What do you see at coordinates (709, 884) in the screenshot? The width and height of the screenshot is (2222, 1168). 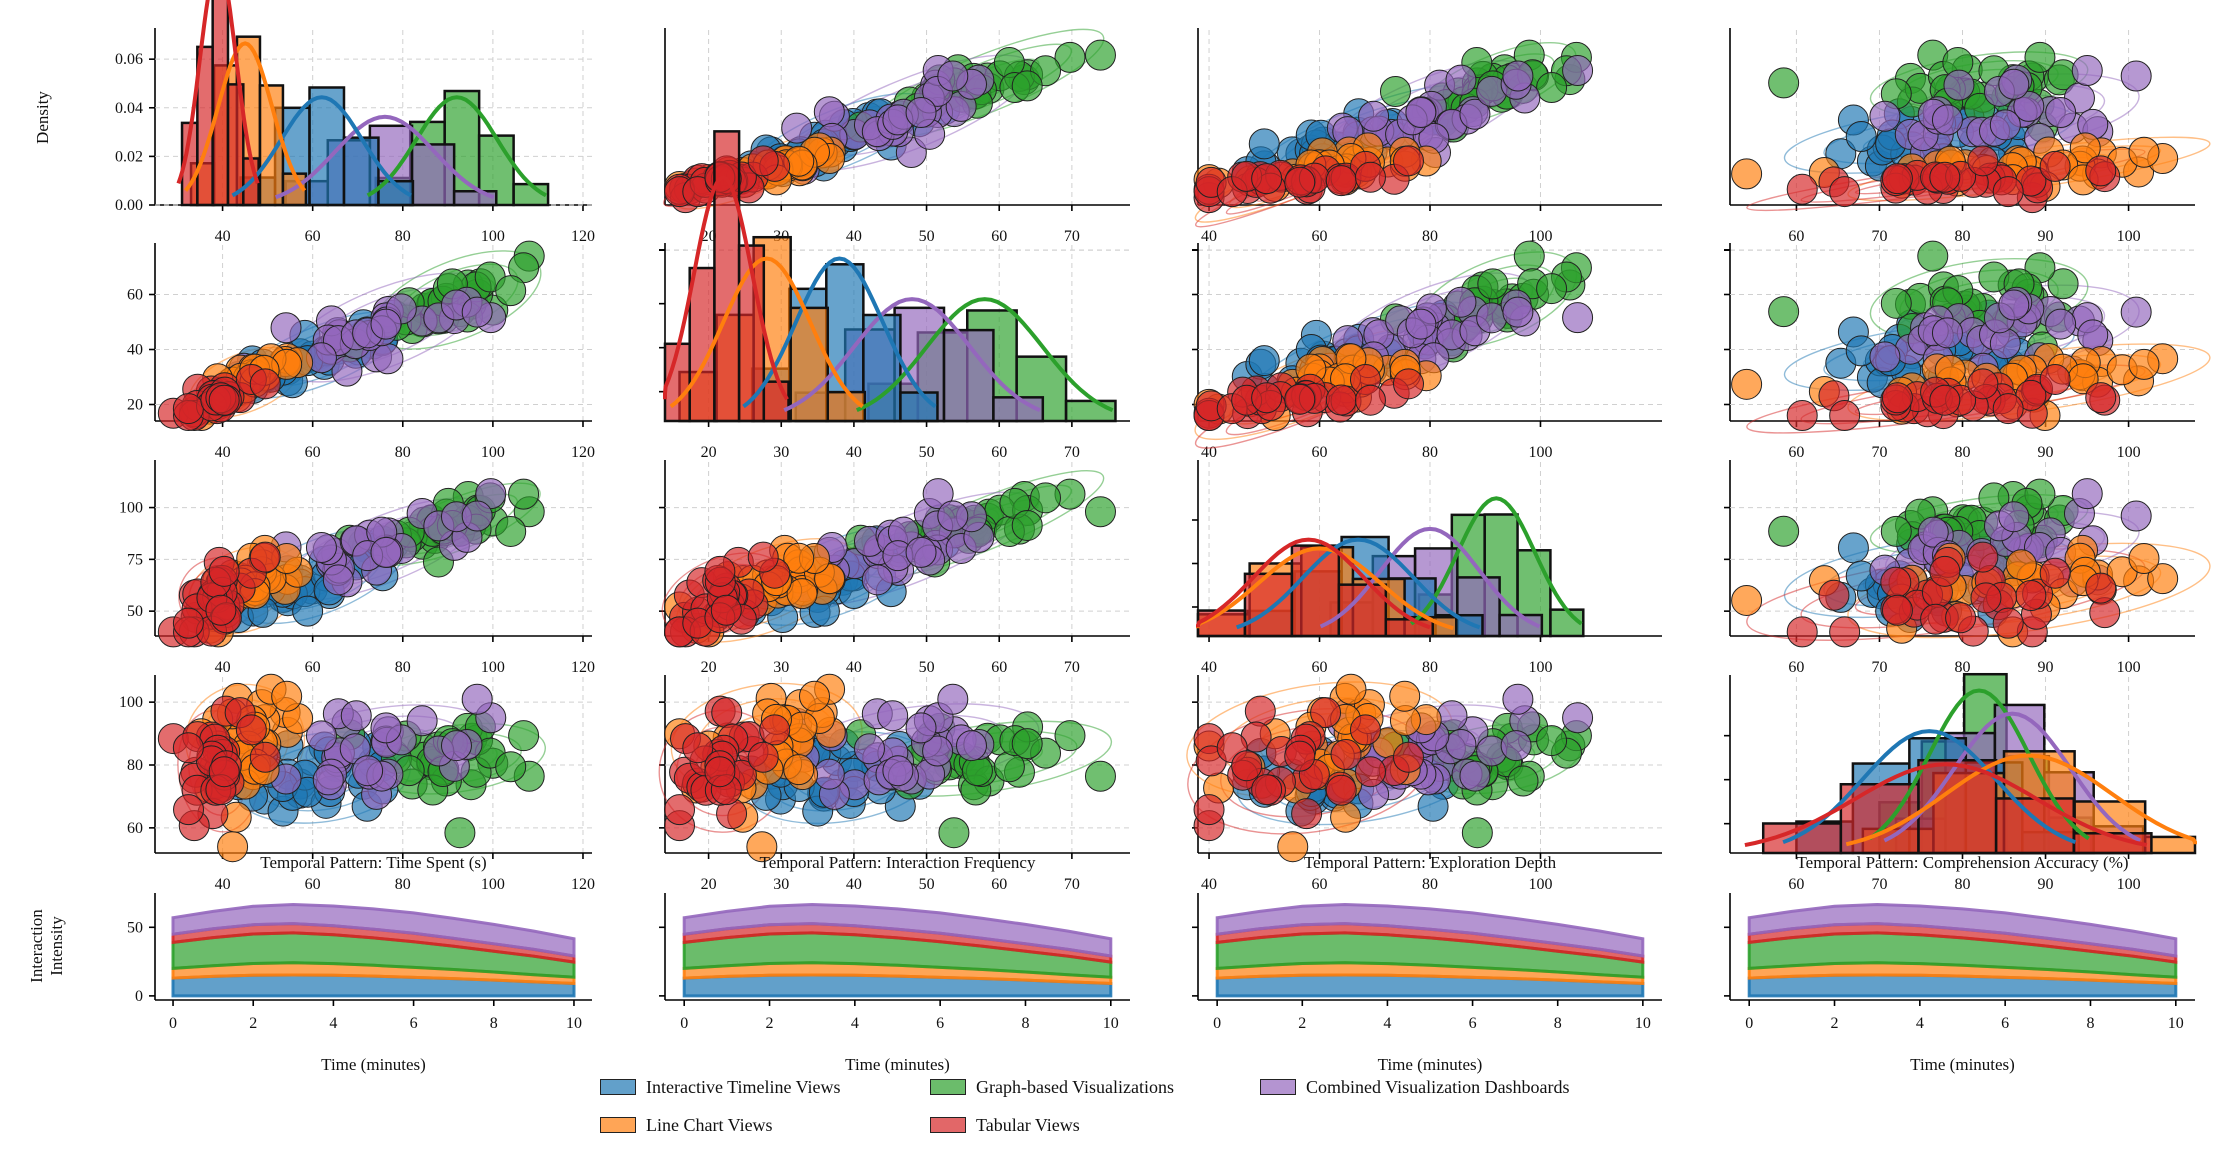 I see `x-tick-label: 20` at bounding box center [709, 884].